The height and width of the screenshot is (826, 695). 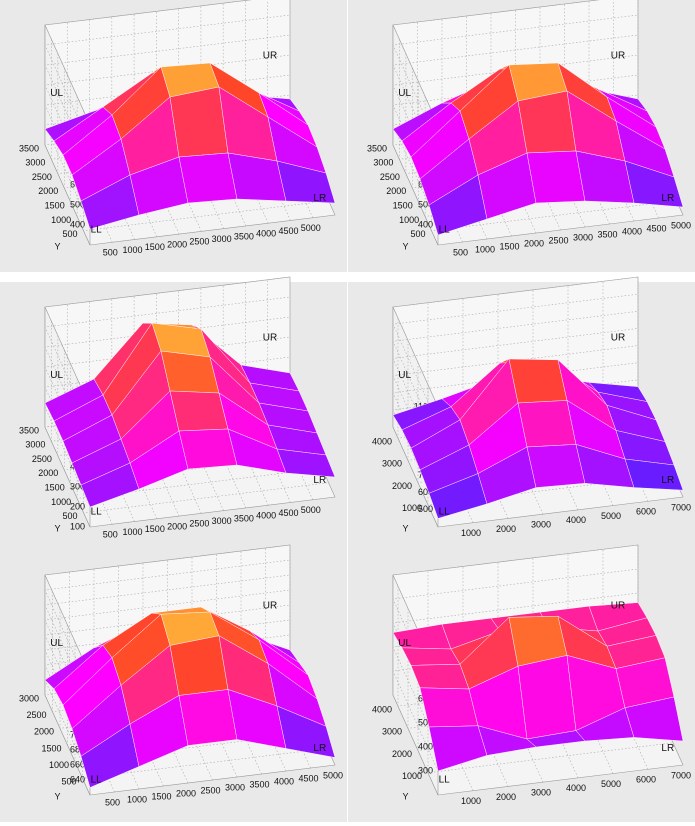 What do you see at coordinates (77, 779) in the screenshot?
I see `z-tick-label: 640` at bounding box center [77, 779].